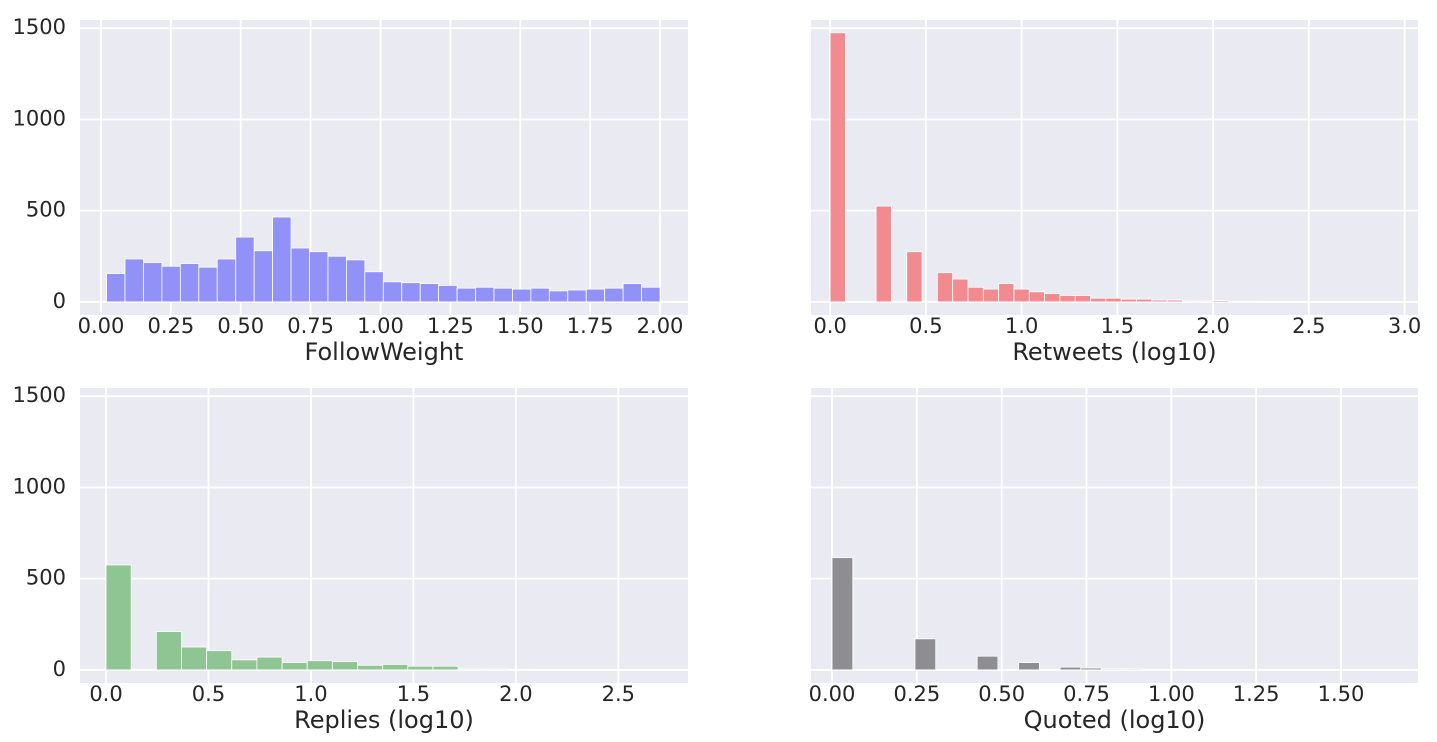  Describe the element at coordinates (1212, 326) in the screenshot. I see `x-tick-label: 2.0` at that location.